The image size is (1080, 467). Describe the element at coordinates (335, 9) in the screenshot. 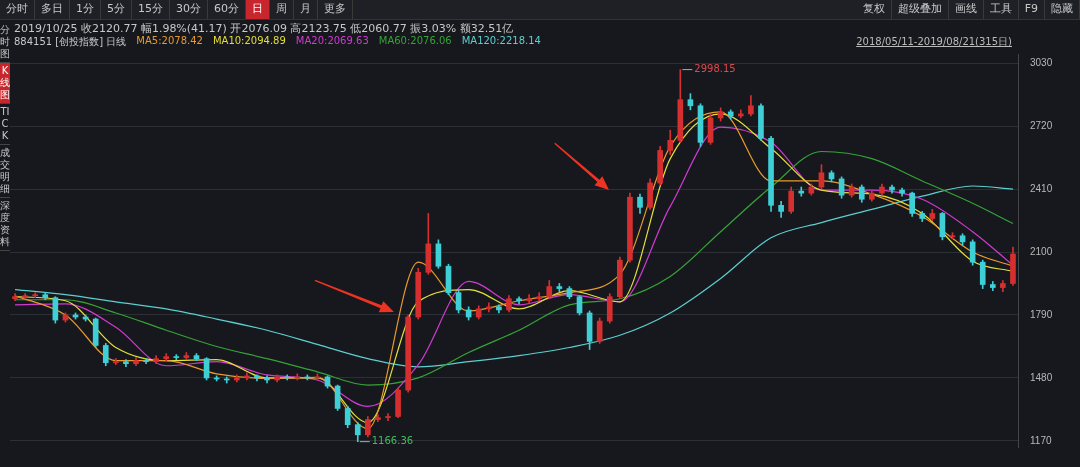

I see `text: 更多` at that location.